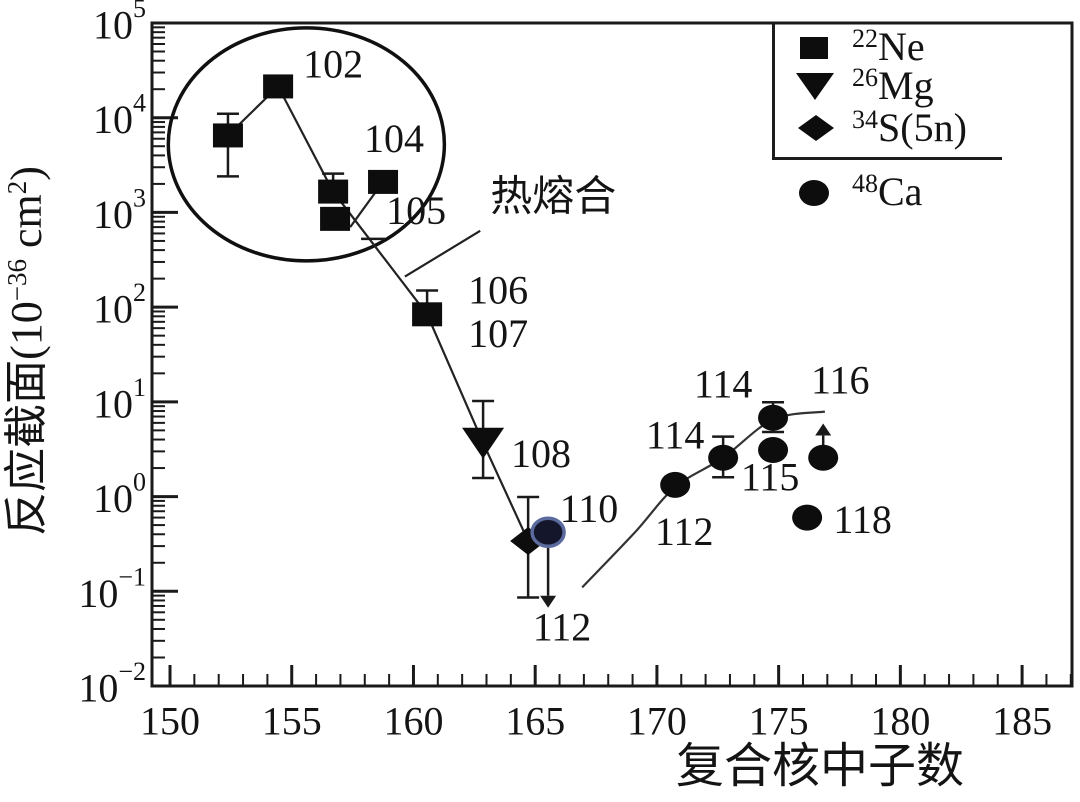 Image resolution: width=1080 pixels, height=802 pixels. What do you see at coordinates (333, 64) in the screenshot?
I see `point-label-102-0: 102` at bounding box center [333, 64].